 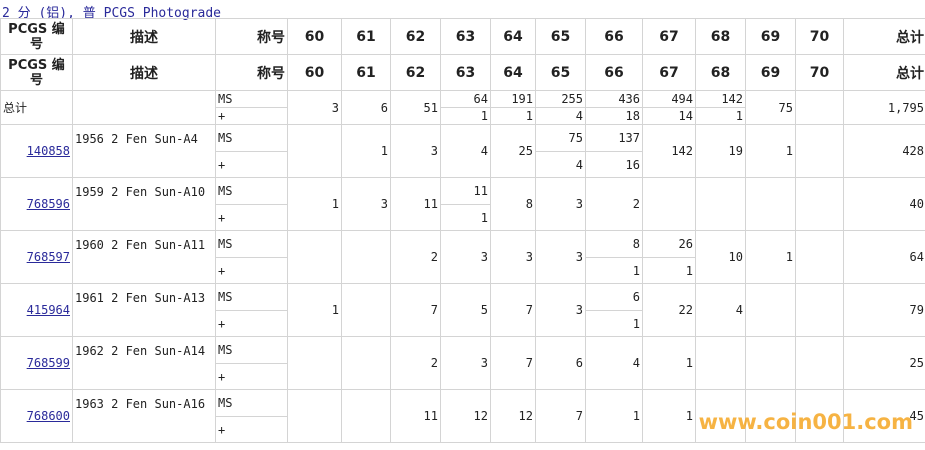 What do you see at coordinates (513, 99) in the screenshot?
I see `grade-64-count: 191` at bounding box center [513, 99].